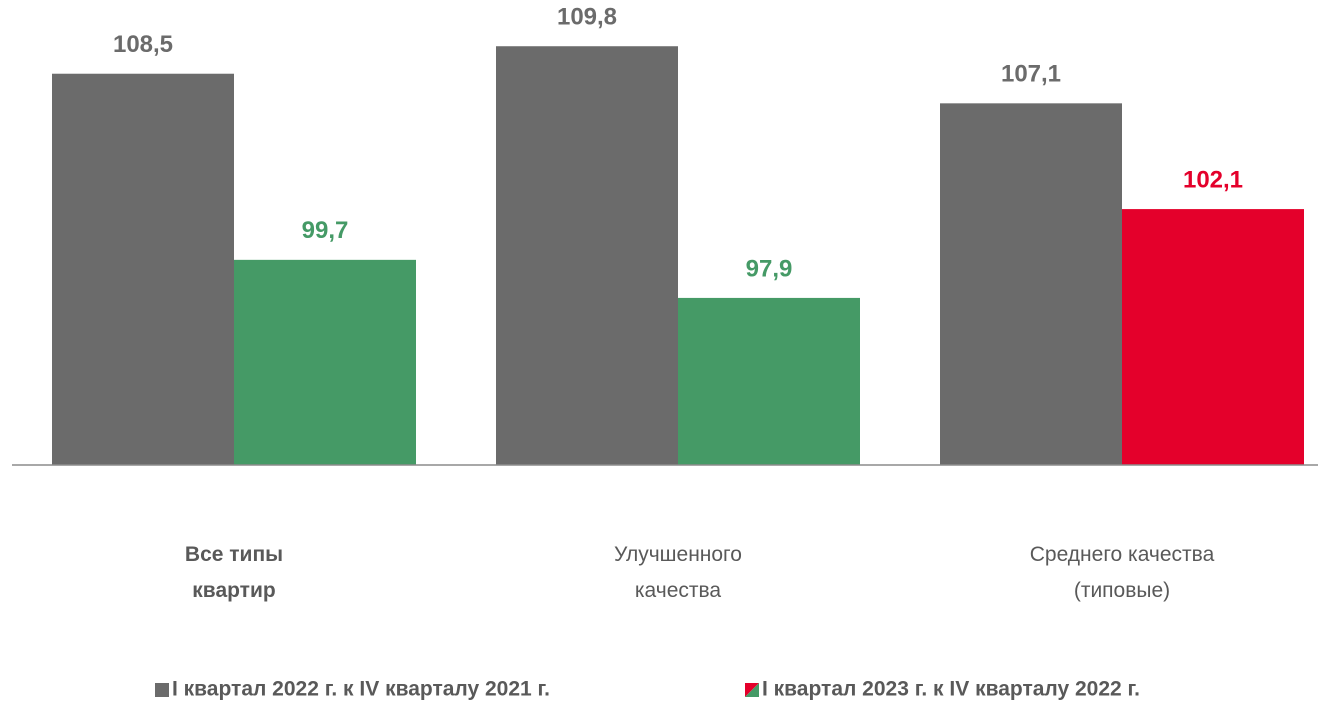 This screenshot has height=710, width=1330. What do you see at coordinates (1122, 572) in the screenshot?
I see `x-tick-label: Среднего качества (типовые)` at bounding box center [1122, 572].